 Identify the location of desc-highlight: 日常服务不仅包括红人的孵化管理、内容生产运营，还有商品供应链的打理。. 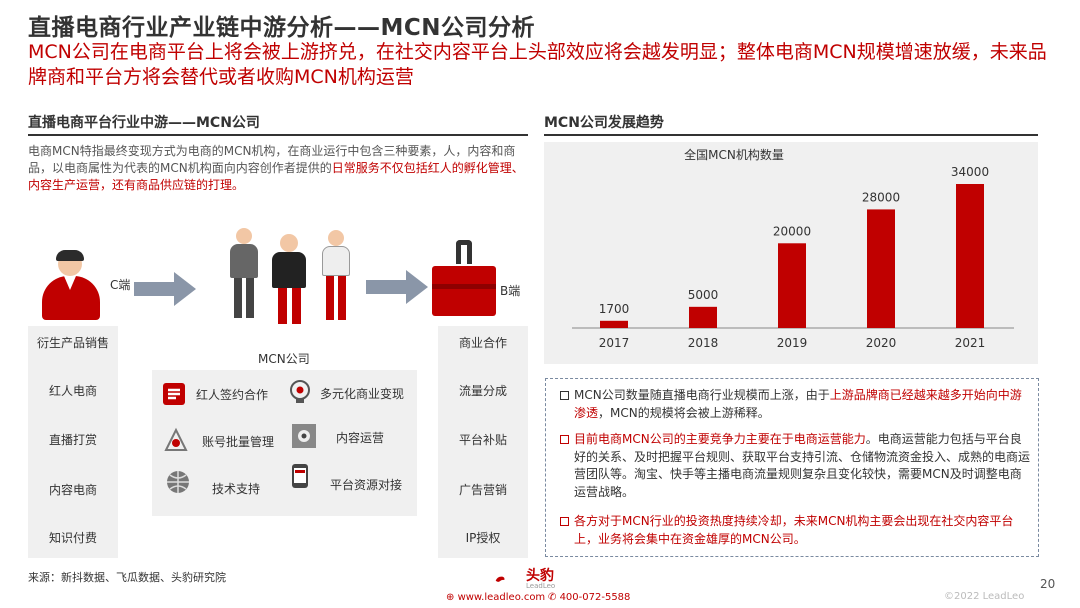
(276, 176).